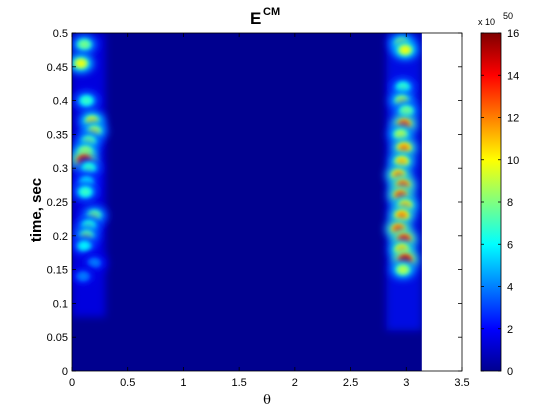 The width and height of the screenshot is (555, 417). What do you see at coordinates (510, 372) in the screenshot?
I see `colorbar-tick-label: 0` at bounding box center [510, 372].